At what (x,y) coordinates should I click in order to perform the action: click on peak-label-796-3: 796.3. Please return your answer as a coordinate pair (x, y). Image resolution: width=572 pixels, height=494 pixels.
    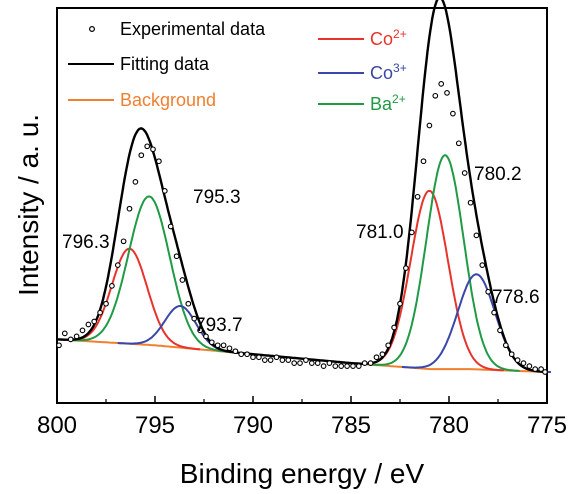
    Looking at the image, I should click on (86, 242).